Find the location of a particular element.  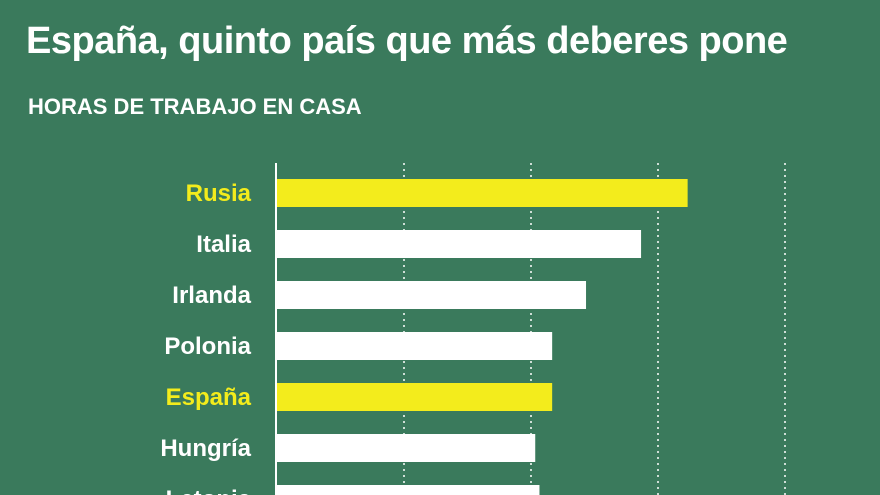

bar-polonia is located at coordinates (415, 346).